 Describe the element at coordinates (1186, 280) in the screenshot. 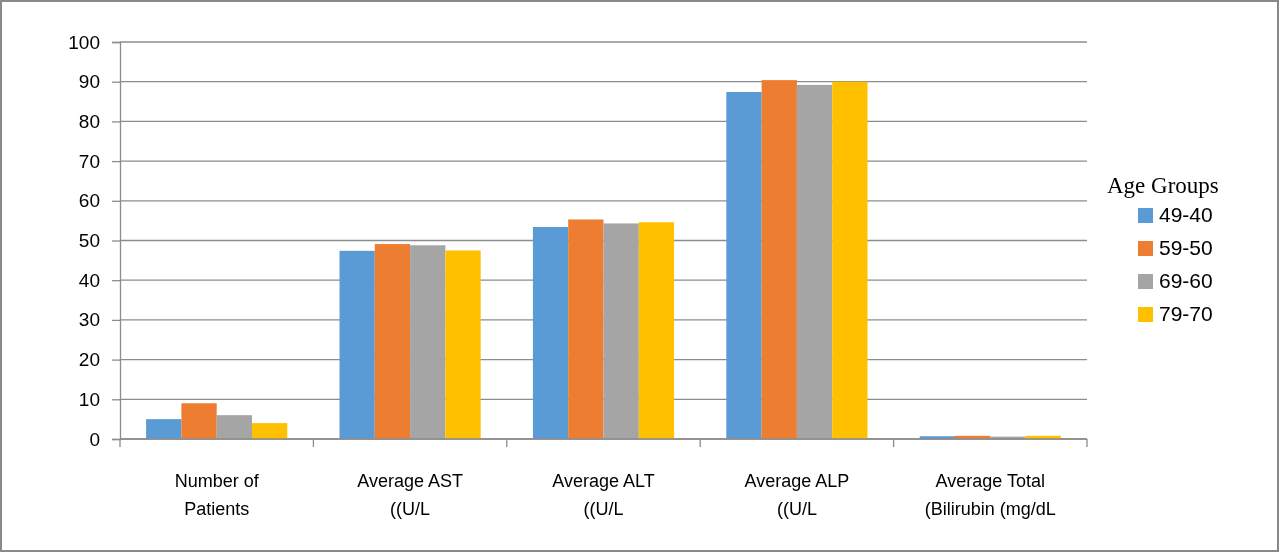

I see `legend-label: 69-60` at that location.